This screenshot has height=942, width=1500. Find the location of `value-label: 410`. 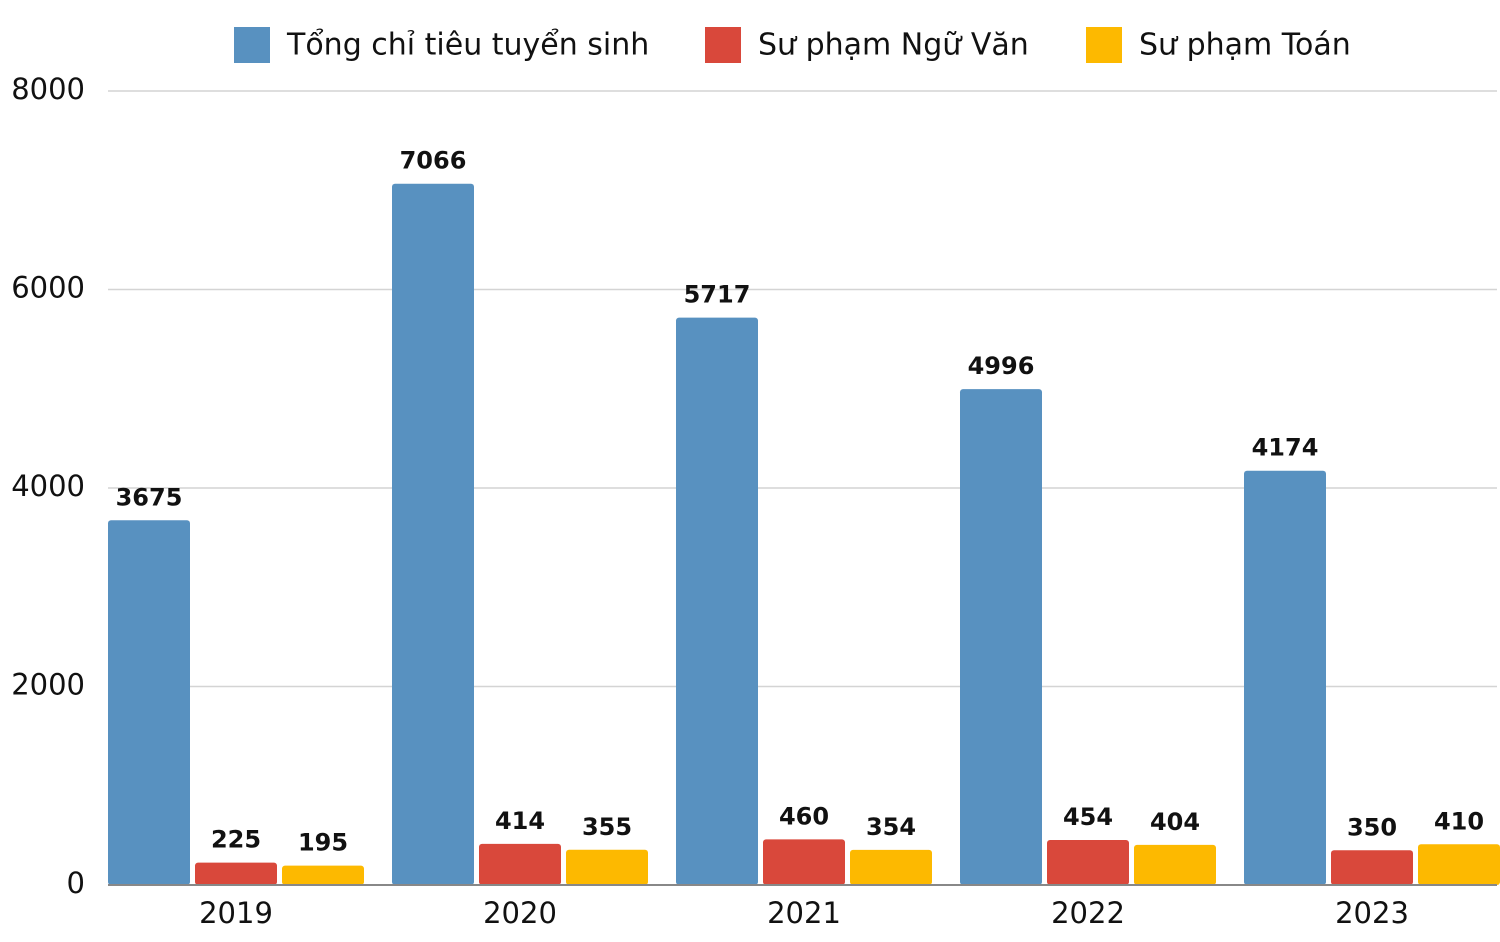

value-label: 410 is located at coordinates (1459, 821).